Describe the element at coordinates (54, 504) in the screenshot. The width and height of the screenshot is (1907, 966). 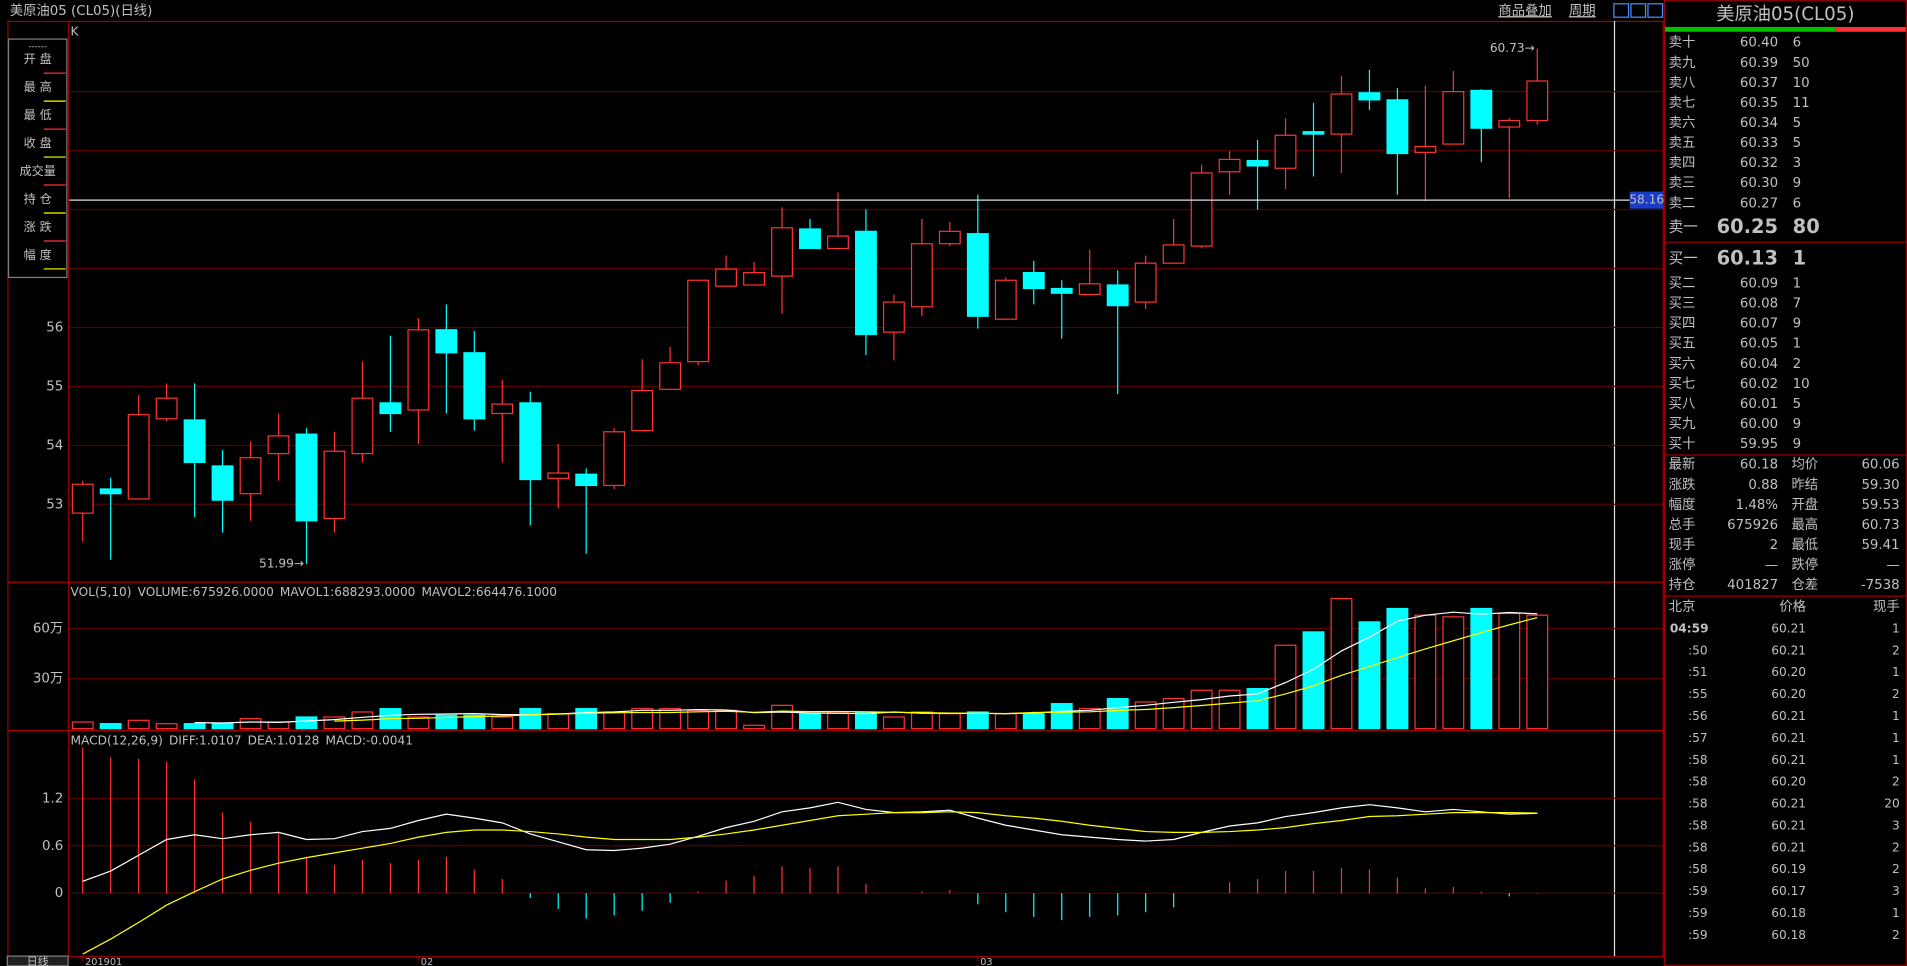
I see `y-tick-label: 53` at that location.